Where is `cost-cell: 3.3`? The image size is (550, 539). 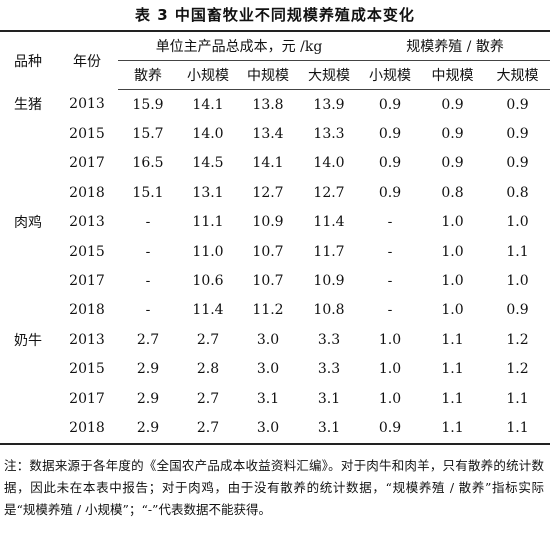 cost-cell: 3.3 is located at coordinates (329, 369).